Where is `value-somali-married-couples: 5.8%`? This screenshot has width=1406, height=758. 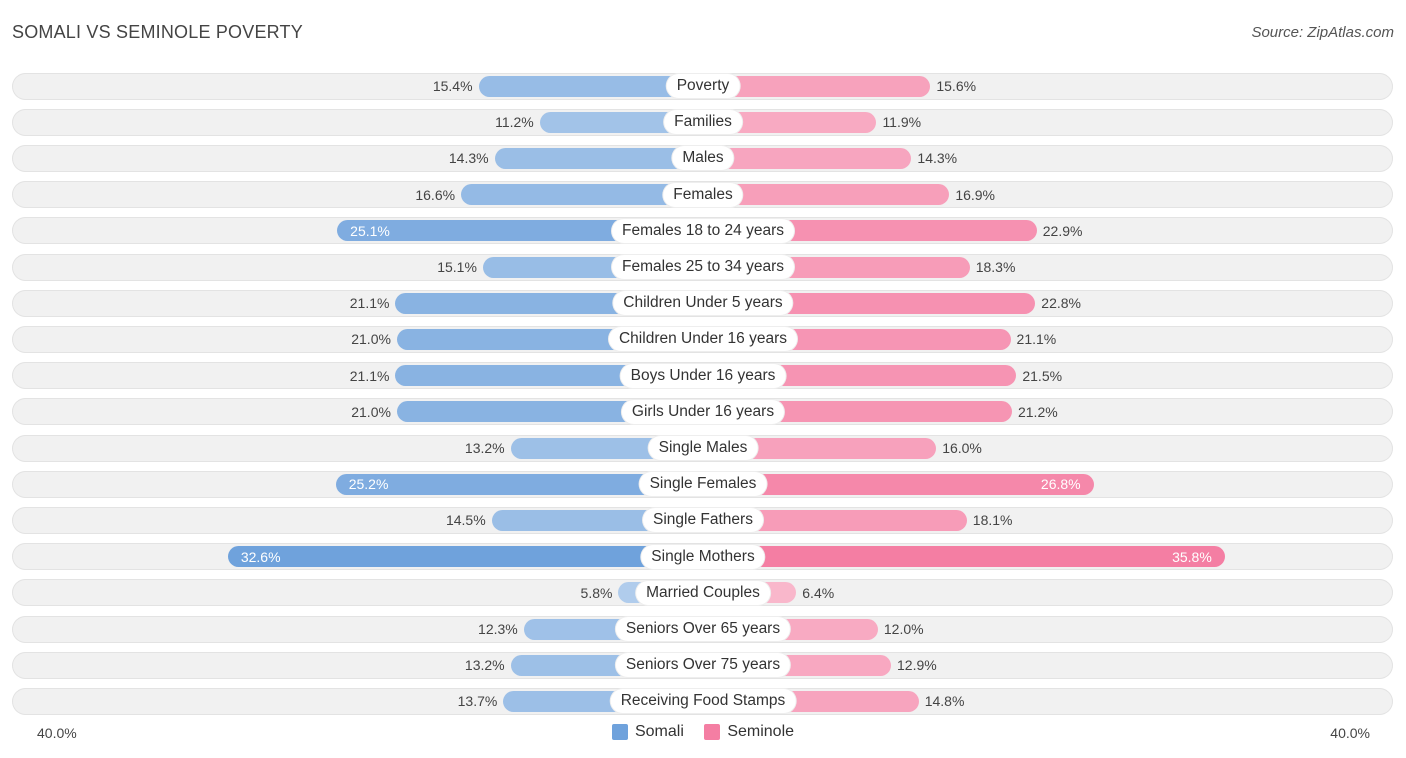
value-somali-married-couples: 5.8% is located at coordinates (596, 592).